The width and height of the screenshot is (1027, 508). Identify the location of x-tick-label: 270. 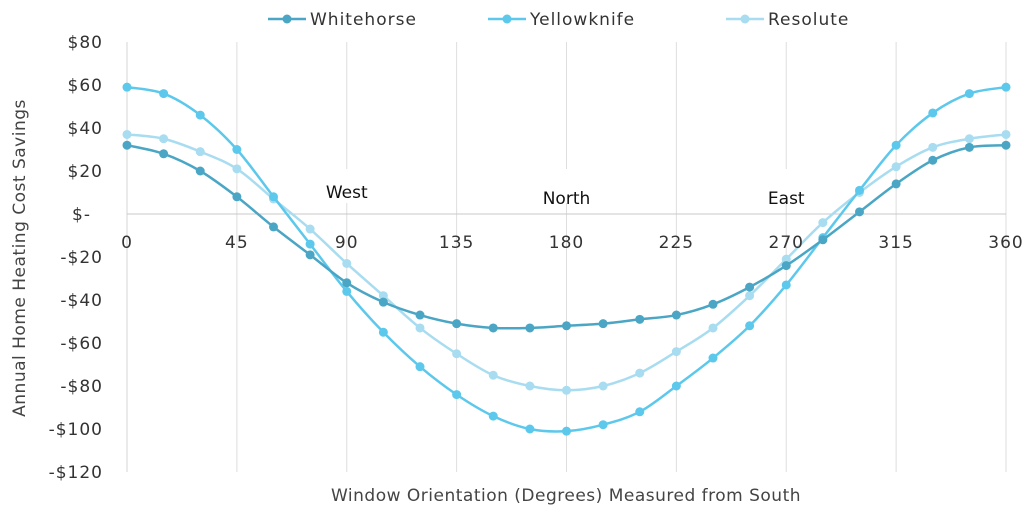
(786, 243).